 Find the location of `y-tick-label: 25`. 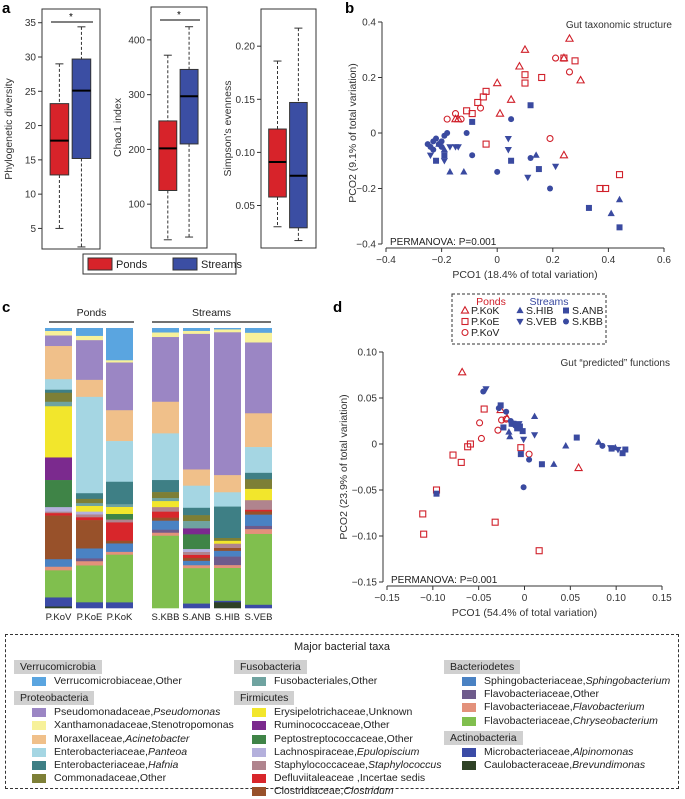

y-tick-label: 25 is located at coordinates (31, 92).